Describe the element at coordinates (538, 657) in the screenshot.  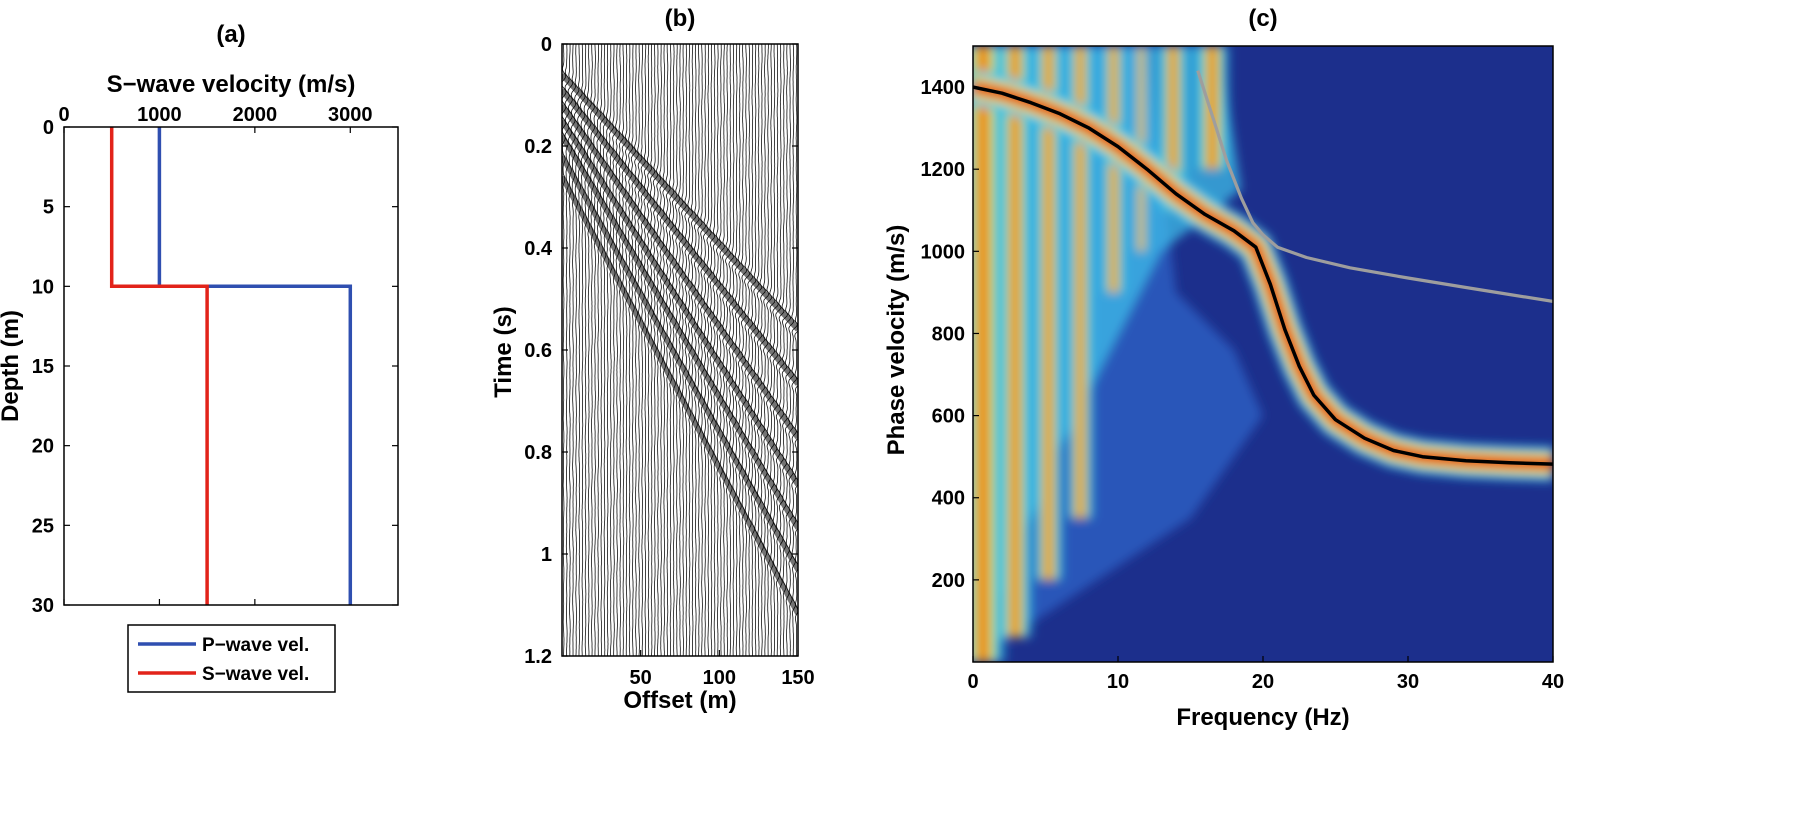
I see `panel-b-y-tick-label: 1.2` at that location.